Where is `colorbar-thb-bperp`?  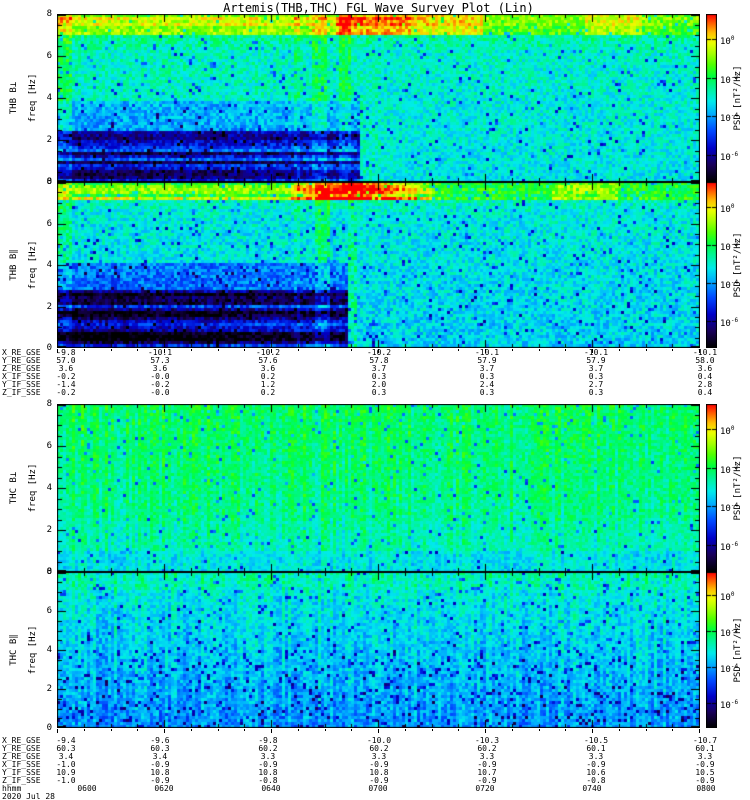
colorbar-thb-bperp is located at coordinates (711, 98).